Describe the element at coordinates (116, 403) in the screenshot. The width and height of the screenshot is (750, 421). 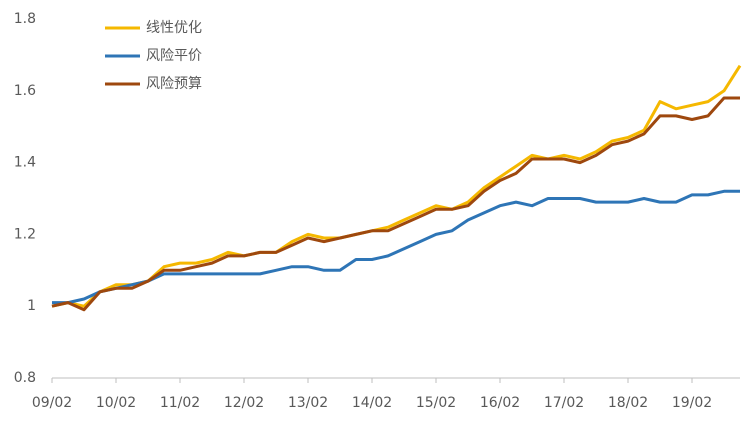
I see `x-tick-label: 10/02` at that location.